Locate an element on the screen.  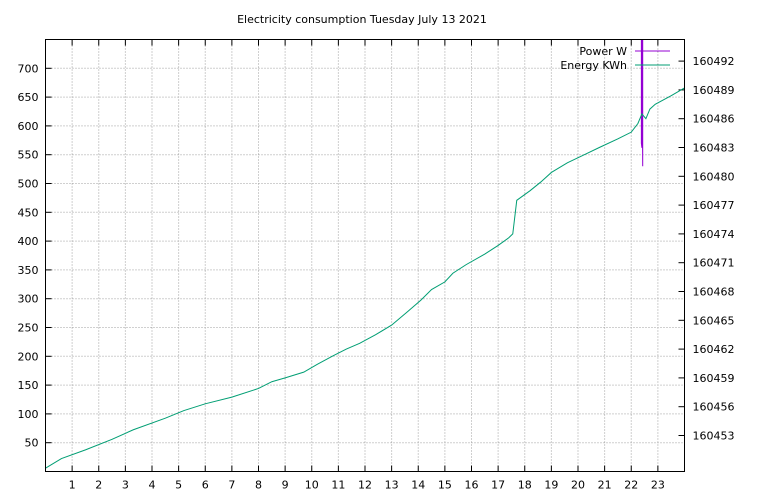
x-tick-label: 20 is located at coordinates (578, 485).